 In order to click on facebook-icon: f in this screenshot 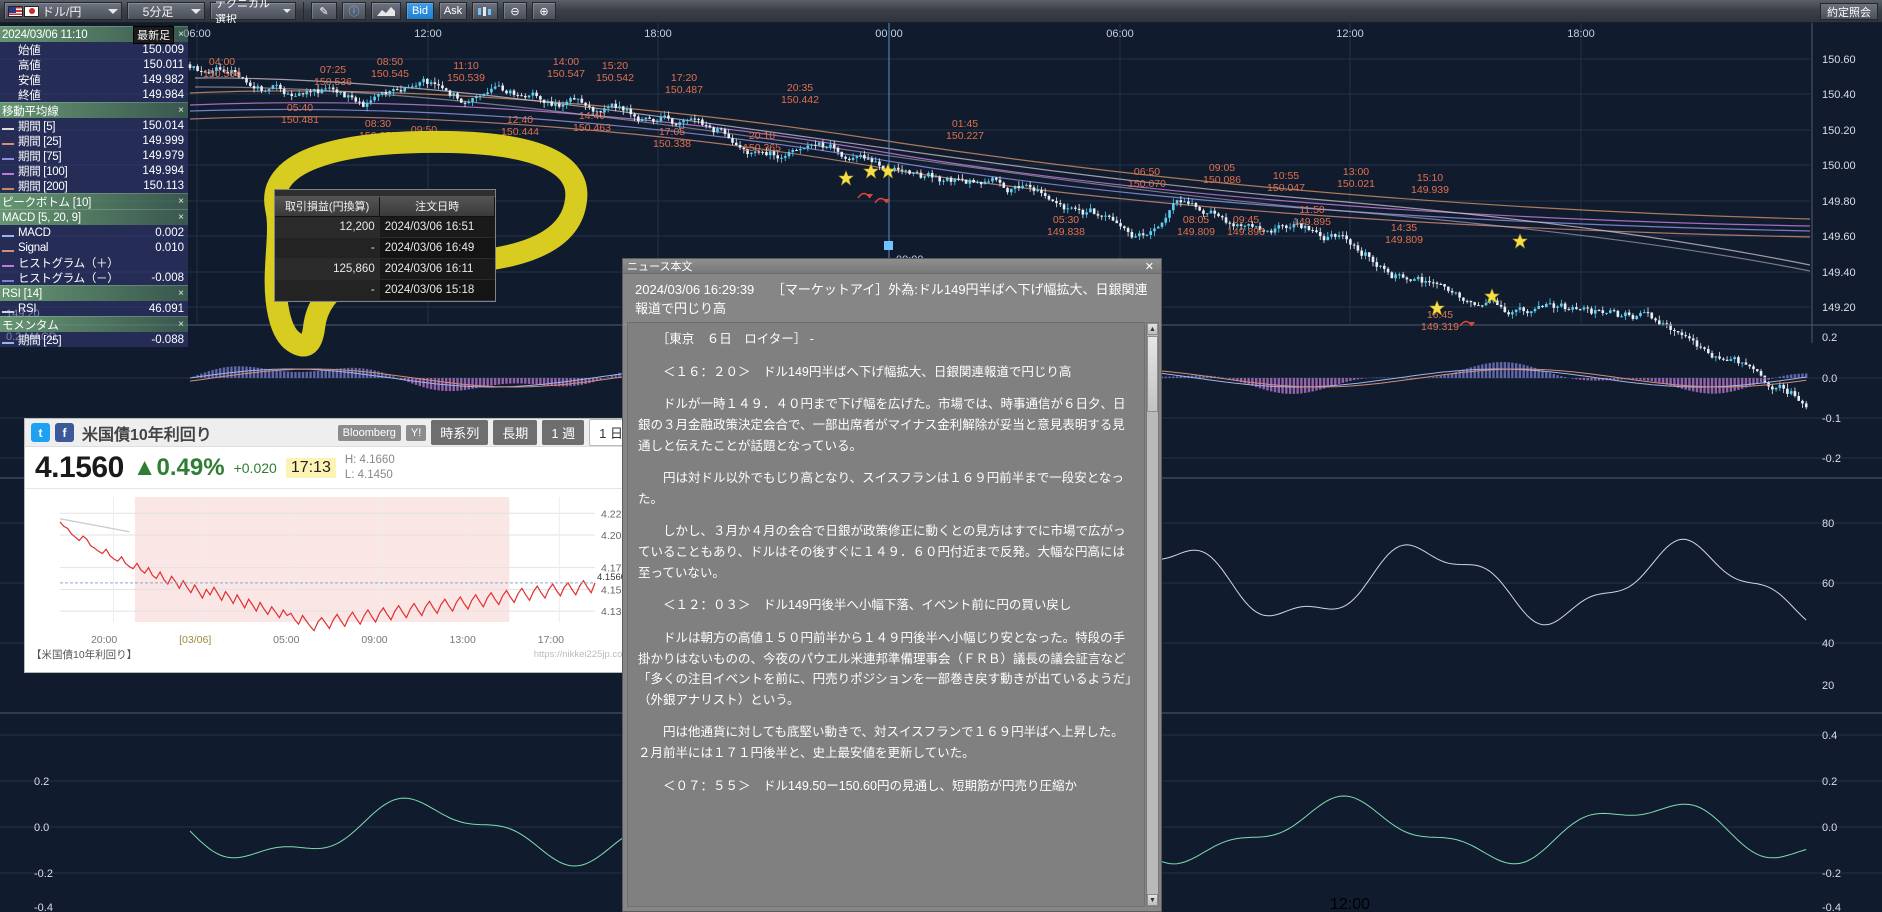, I will do `click(64, 432)`.